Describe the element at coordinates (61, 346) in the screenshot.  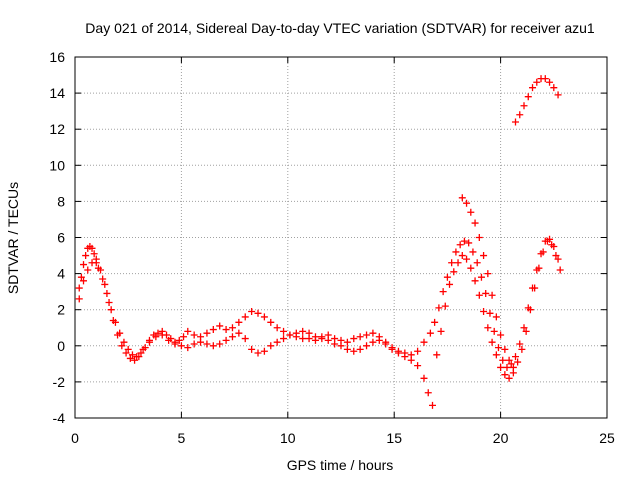
I see `y-tick-label: 0` at that location.